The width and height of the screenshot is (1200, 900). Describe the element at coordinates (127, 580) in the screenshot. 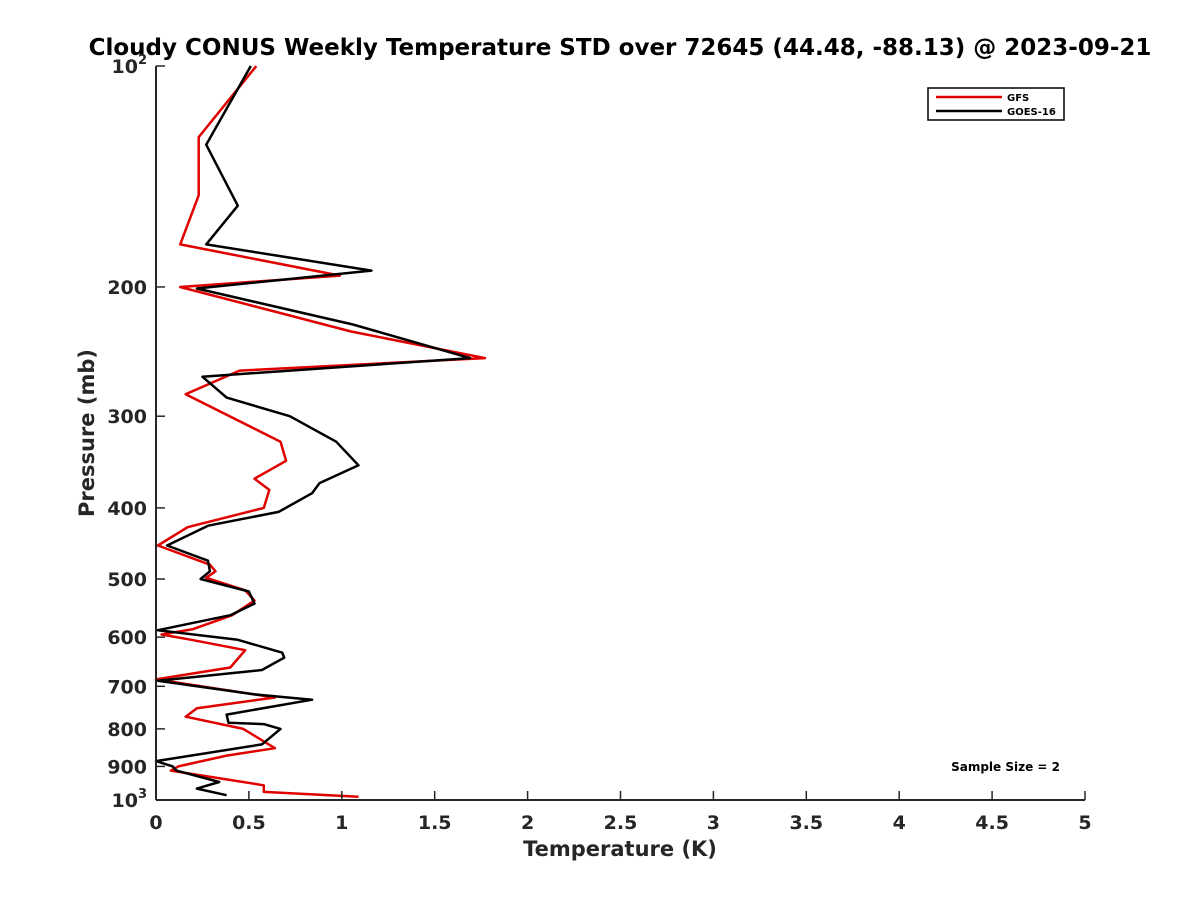

I see `y-tick-label: 500` at that location.